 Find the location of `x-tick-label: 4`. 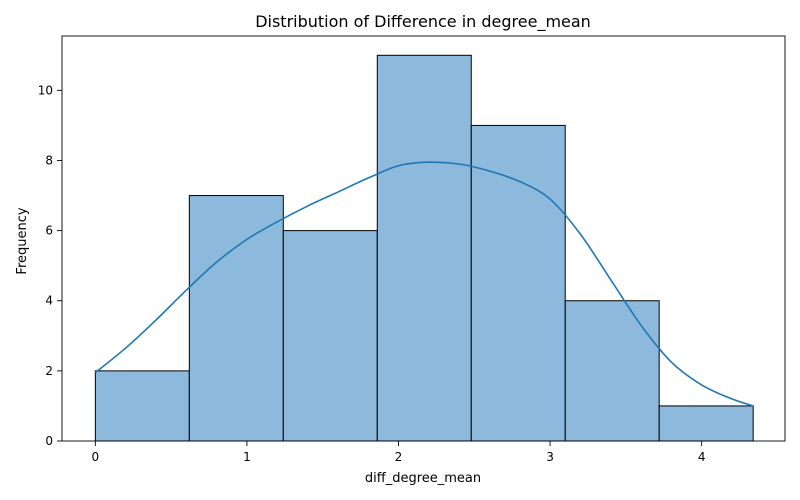

x-tick-label: 4 is located at coordinates (702, 457).